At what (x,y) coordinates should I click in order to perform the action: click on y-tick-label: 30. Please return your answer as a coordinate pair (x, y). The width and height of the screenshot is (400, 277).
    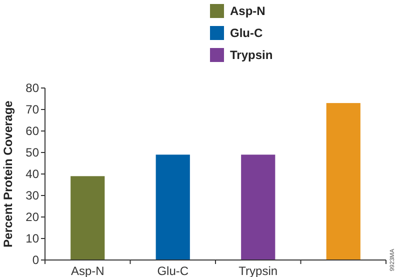
    Looking at the image, I should click on (33, 195).